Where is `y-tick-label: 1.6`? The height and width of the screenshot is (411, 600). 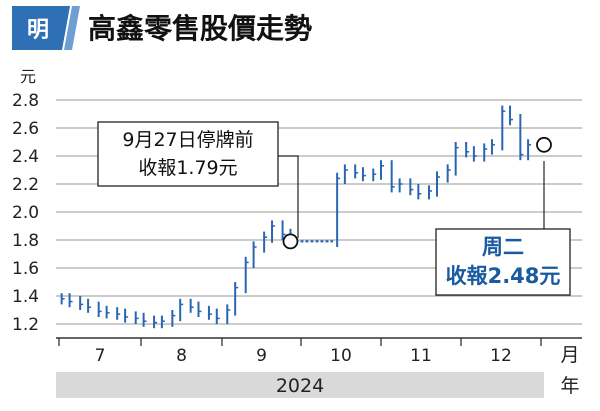 y-tick-label: 1.6 is located at coordinates (25, 269).